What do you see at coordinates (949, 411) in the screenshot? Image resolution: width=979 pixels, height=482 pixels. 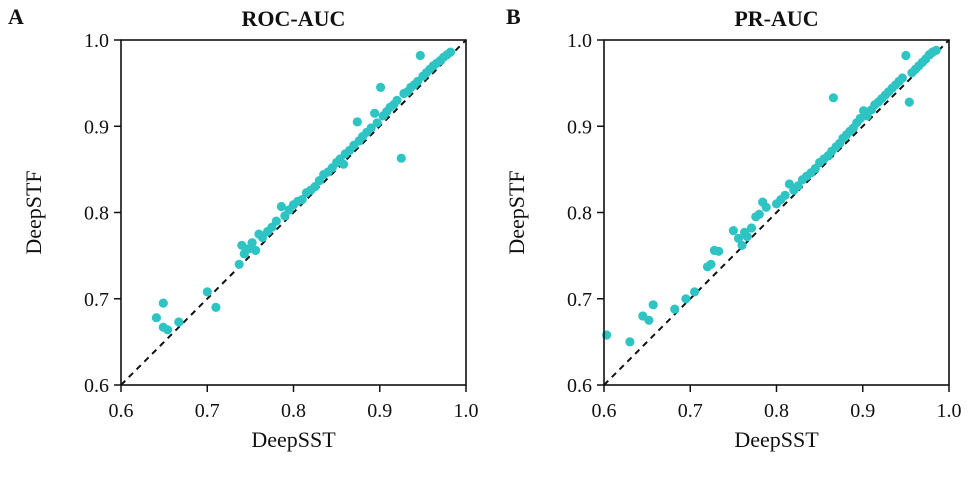 I see `panel-b-xtick-label-4: 1.0` at bounding box center [949, 411].